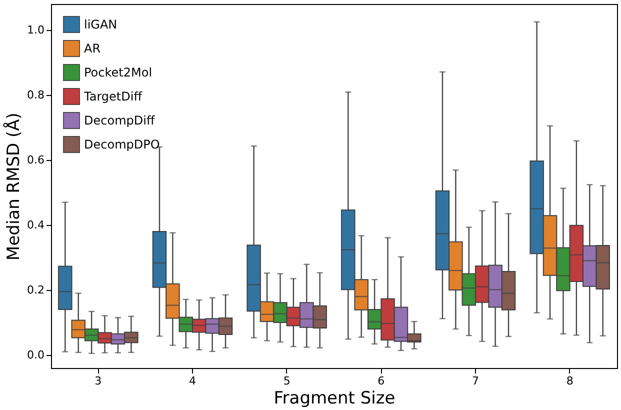 The width and height of the screenshot is (621, 410). Describe the element at coordinates (122, 145) in the screenshot. I see `legend-label: DecompDPO` at that location.